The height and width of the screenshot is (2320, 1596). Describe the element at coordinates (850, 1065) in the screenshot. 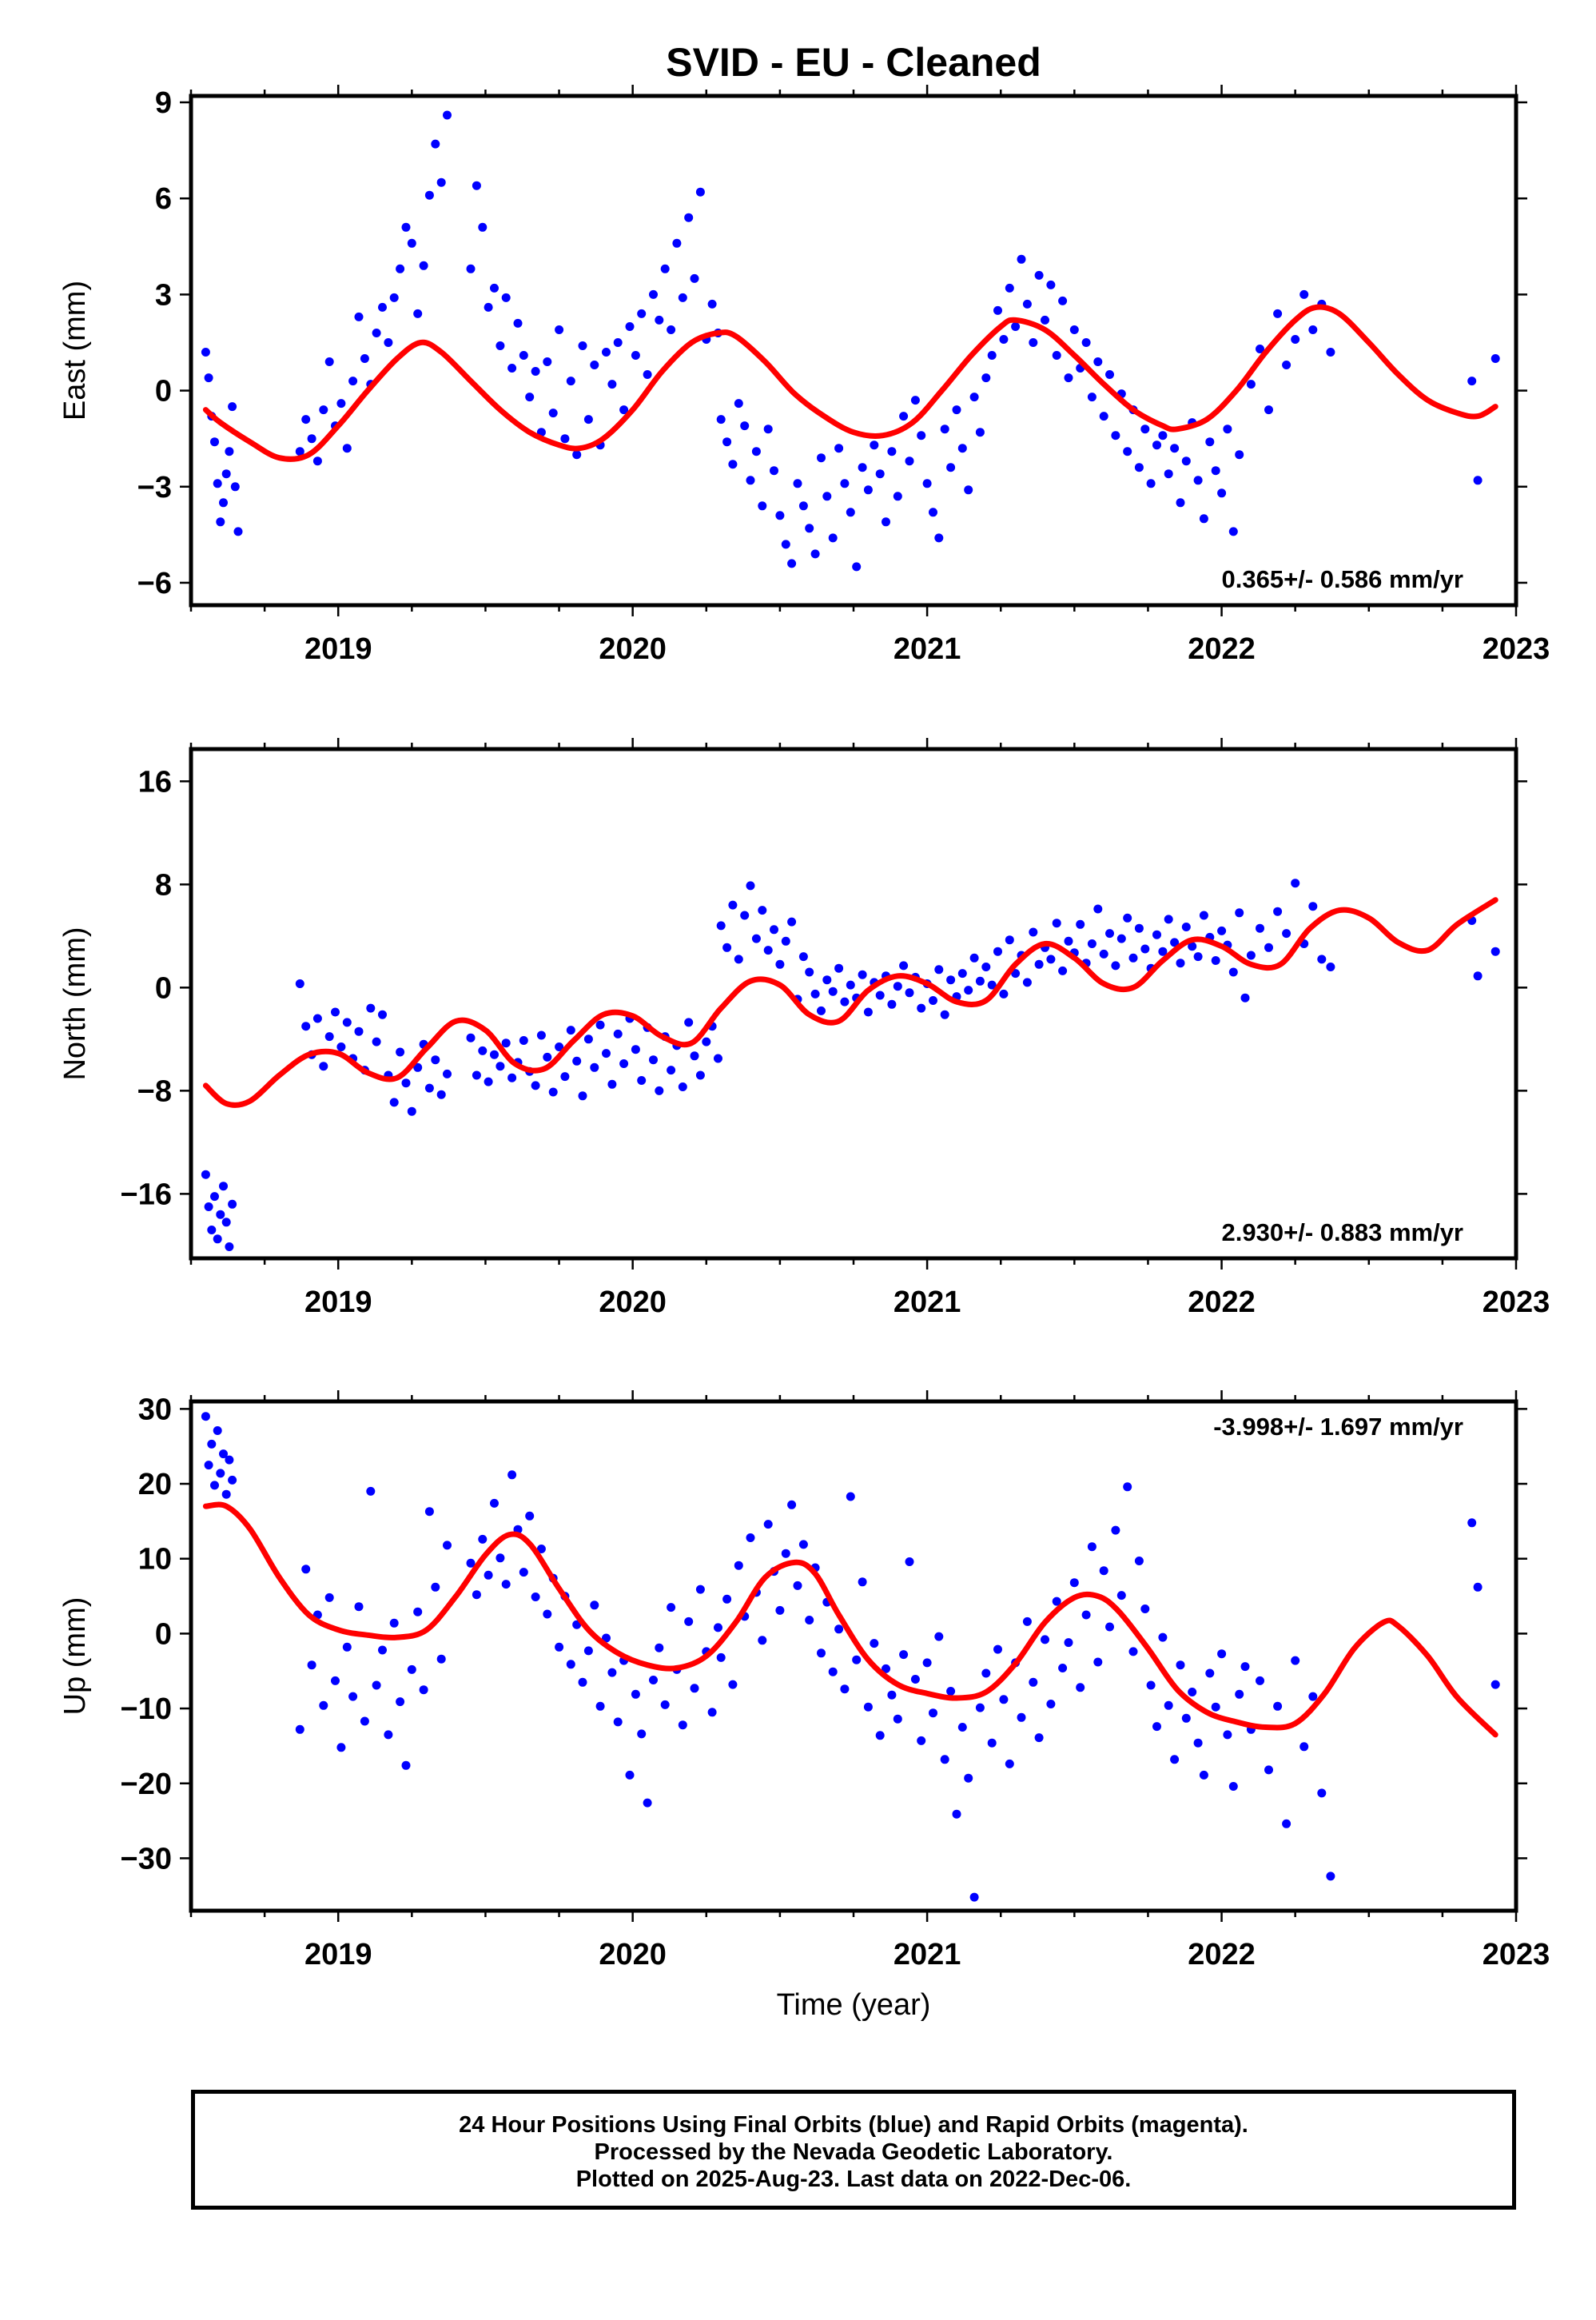

I see `plot-area` at that location.